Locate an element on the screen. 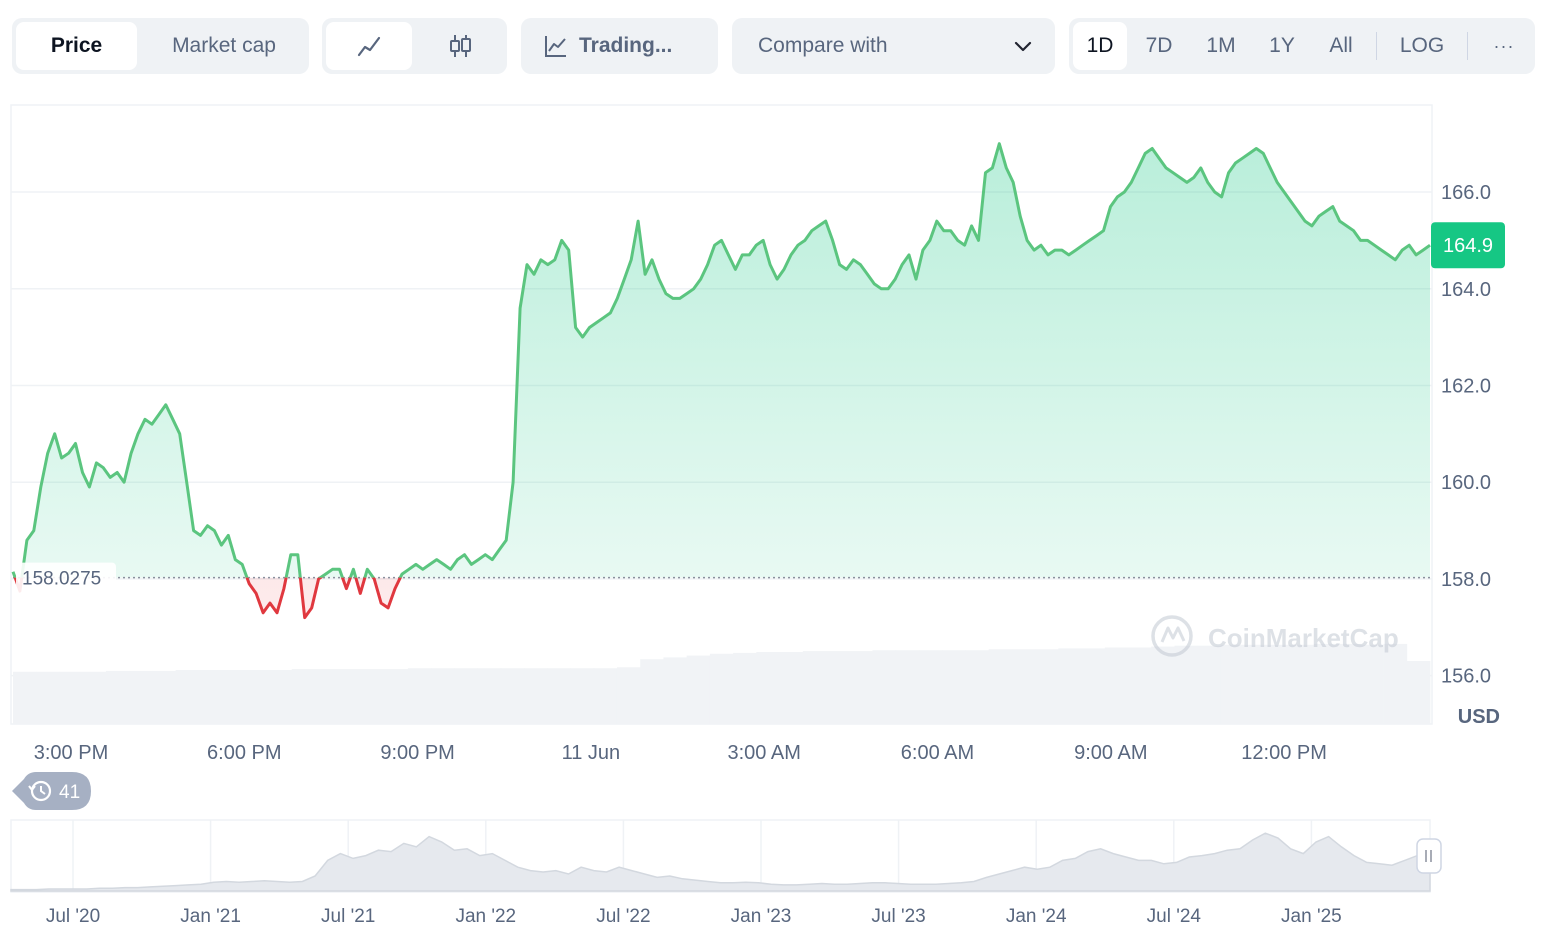  timeframe-1y: 1Y is located at coordinates (1282, 45).